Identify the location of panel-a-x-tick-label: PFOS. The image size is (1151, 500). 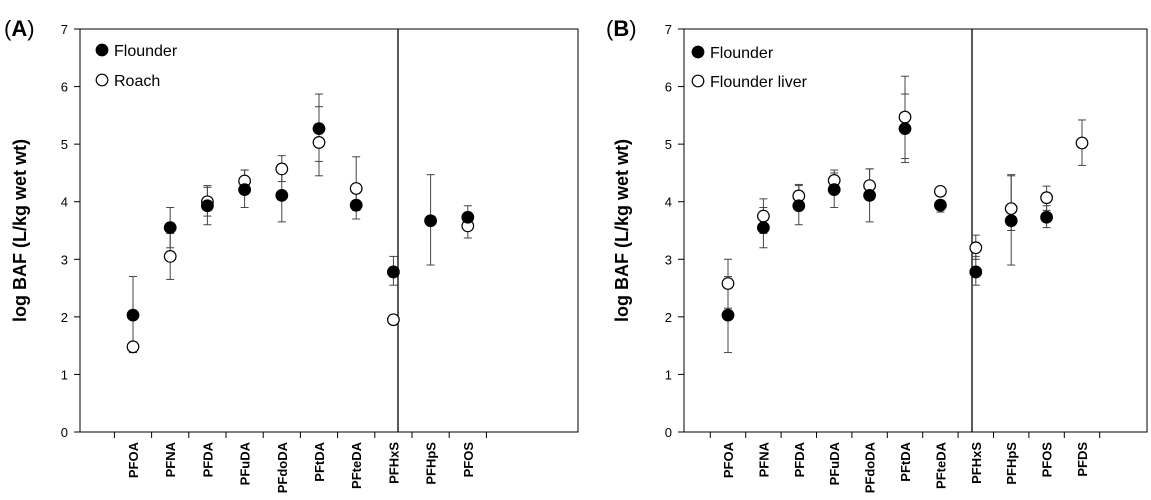
(468, 460).